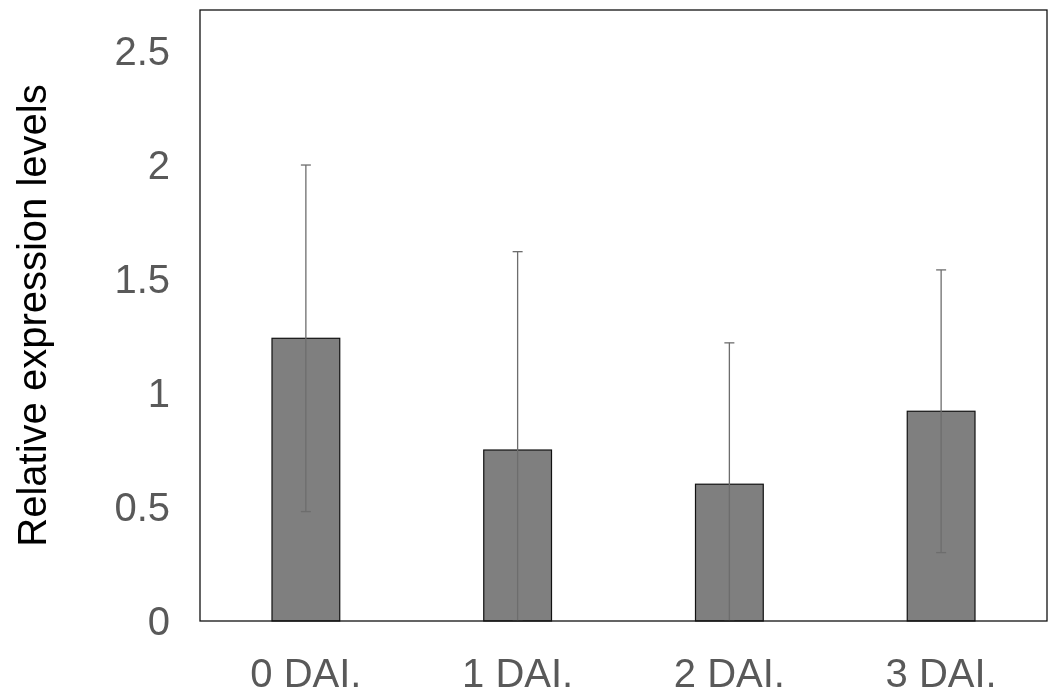  I want to click on y-tick-label: 0.5, so click(142, 507).